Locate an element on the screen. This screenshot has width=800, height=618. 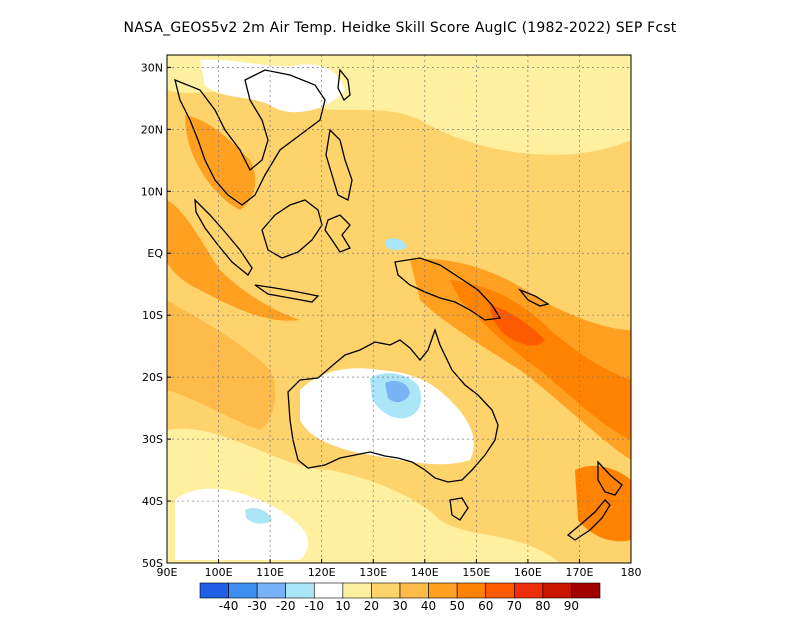
coast-australia is located at coordinates (393, 405).